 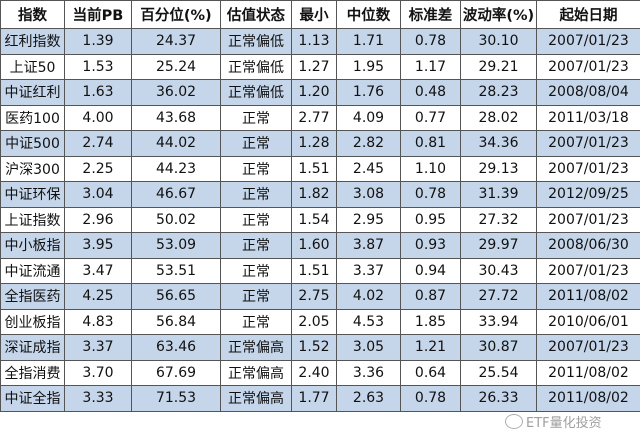 I want to click on table-cell: 2.40, so click(x=314, y=372).